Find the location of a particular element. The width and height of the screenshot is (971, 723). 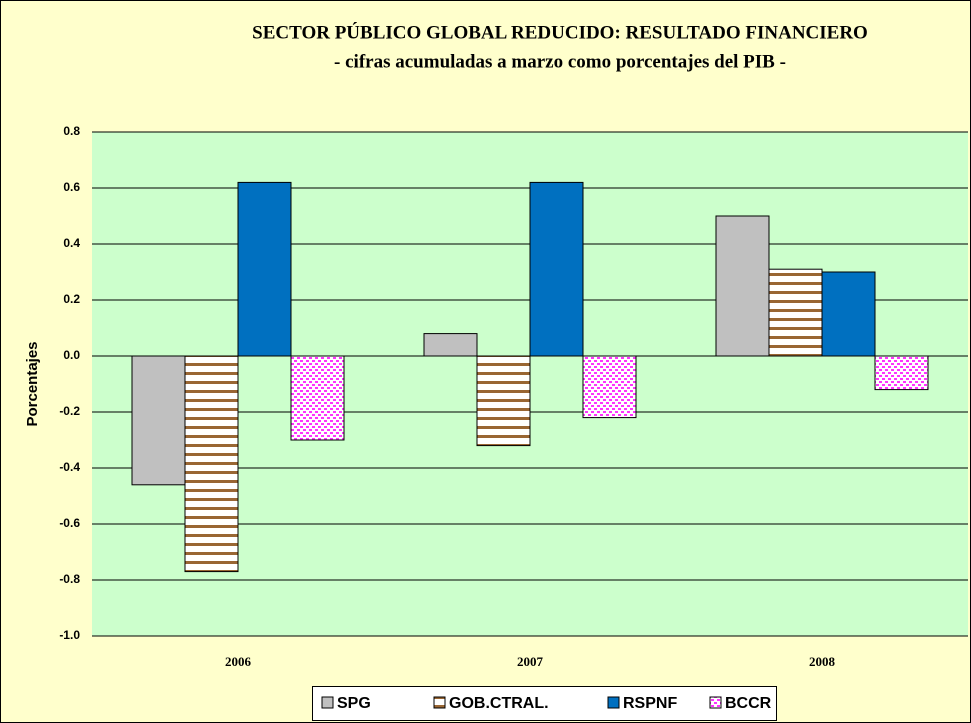

y-tick-label: -1.0 is located at coordinates (69, 635).